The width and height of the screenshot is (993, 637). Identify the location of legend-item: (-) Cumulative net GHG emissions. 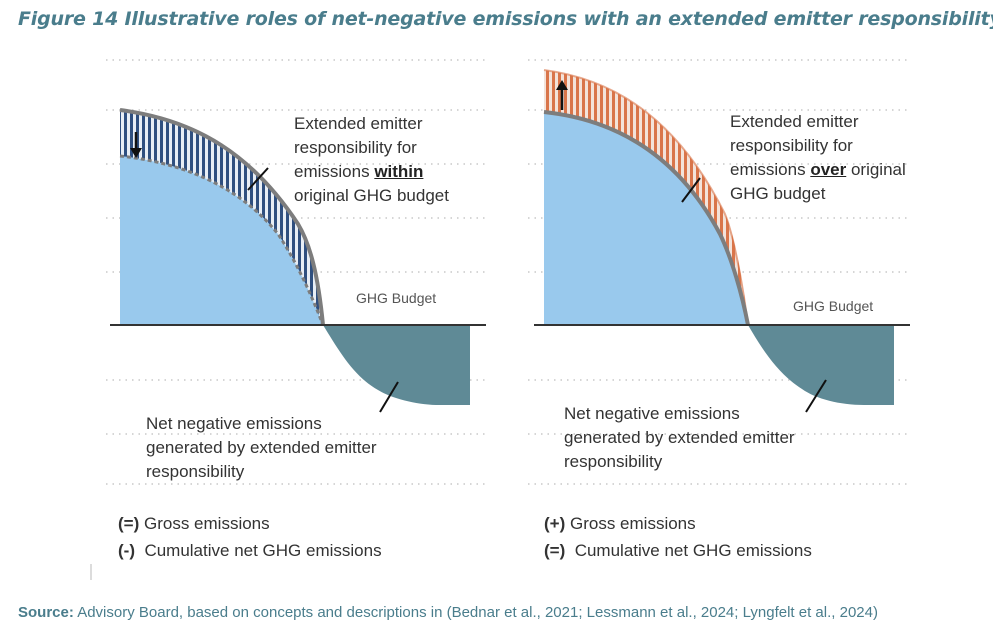
(250, 550).